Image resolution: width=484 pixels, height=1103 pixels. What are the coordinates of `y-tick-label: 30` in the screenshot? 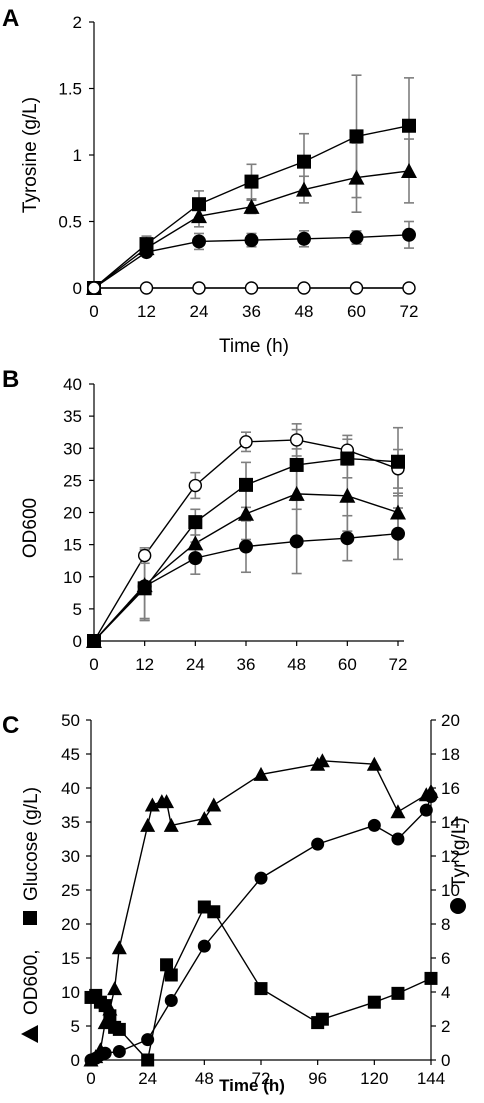 It's located at (72, 448).